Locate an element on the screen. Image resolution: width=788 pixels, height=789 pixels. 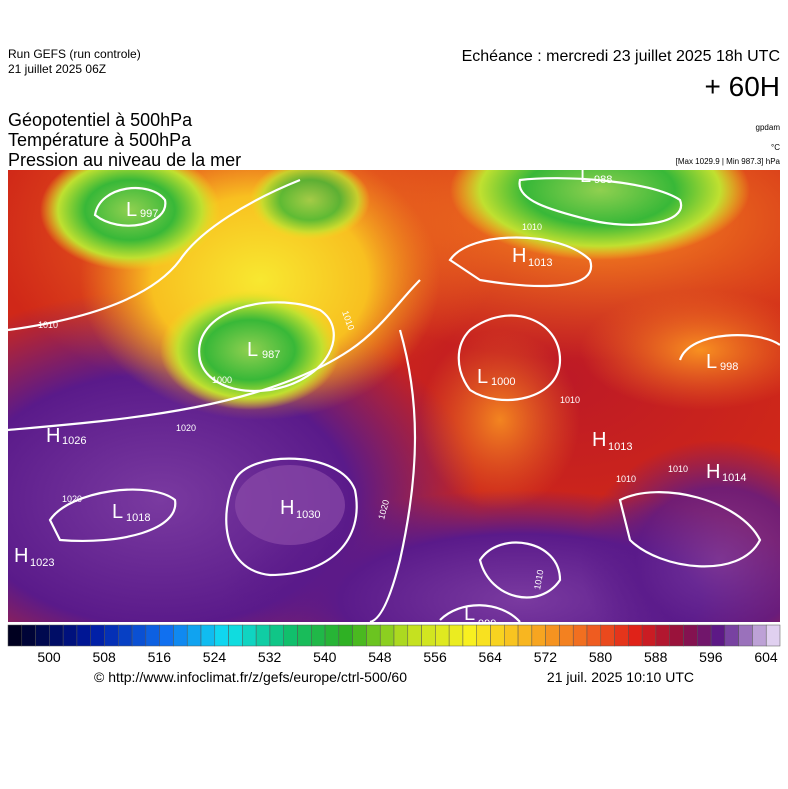
title-1: Géopotentiel à 500hPa is located at coordinates (100, 120).